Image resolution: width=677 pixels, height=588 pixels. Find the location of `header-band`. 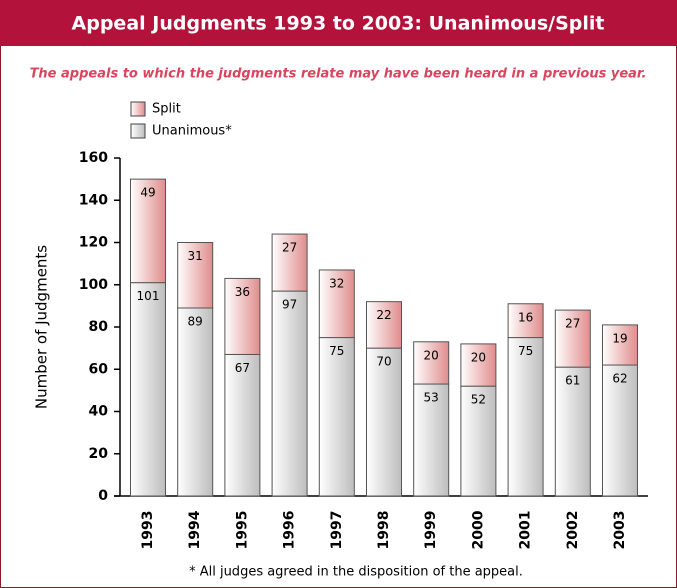

header-band is located at coordinates (338, 23).